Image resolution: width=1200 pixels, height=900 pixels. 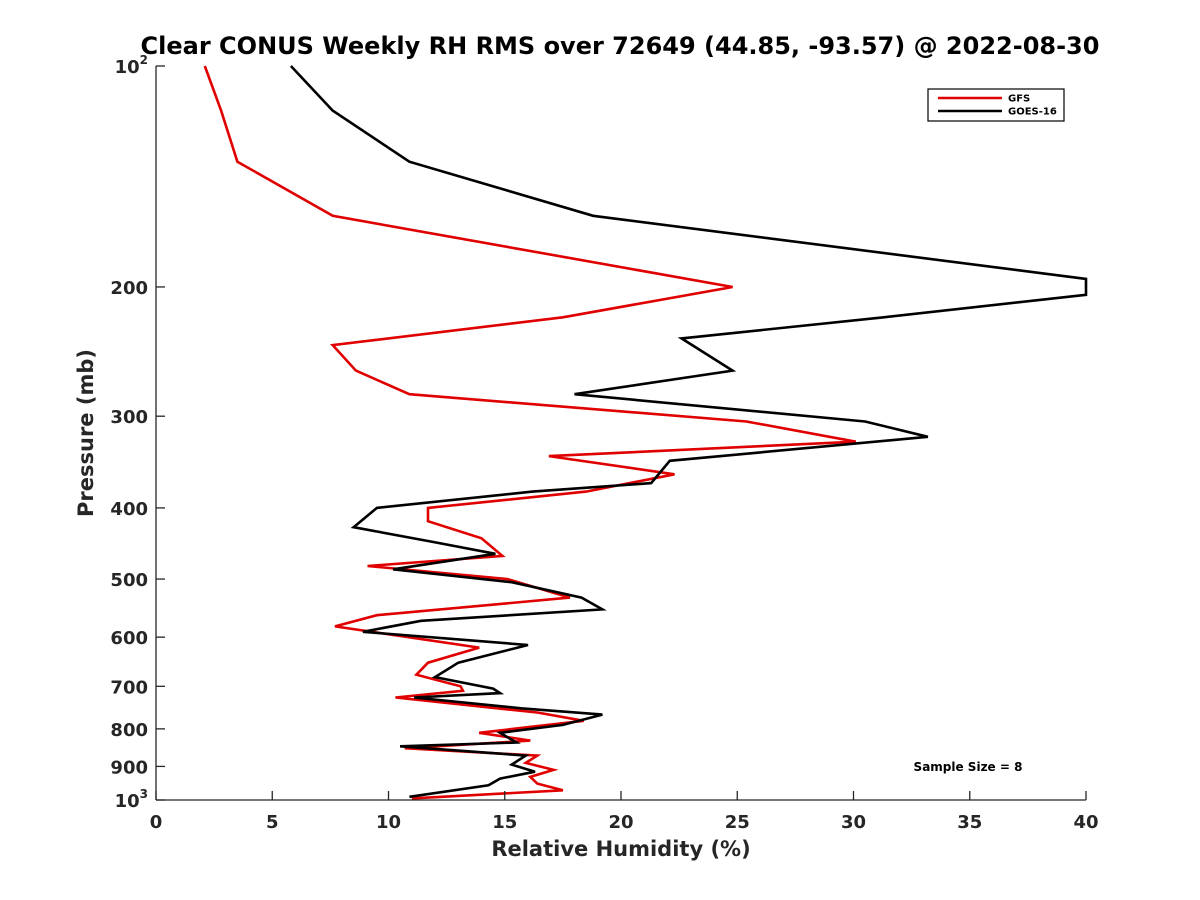 I want to click on y-tick-label: 600, so click(x=129, y=638).